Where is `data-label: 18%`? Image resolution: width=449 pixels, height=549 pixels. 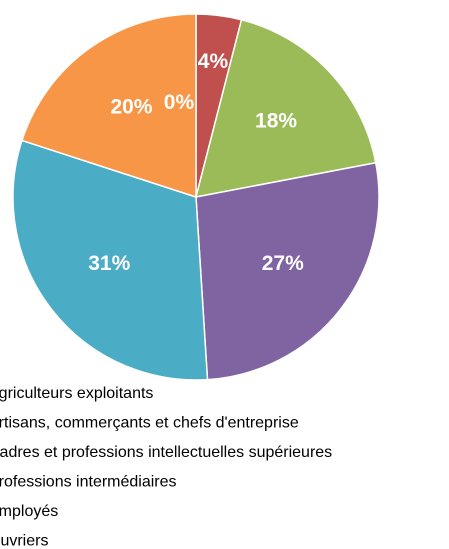
data-label: 18% is located at coordinates (276, 120).